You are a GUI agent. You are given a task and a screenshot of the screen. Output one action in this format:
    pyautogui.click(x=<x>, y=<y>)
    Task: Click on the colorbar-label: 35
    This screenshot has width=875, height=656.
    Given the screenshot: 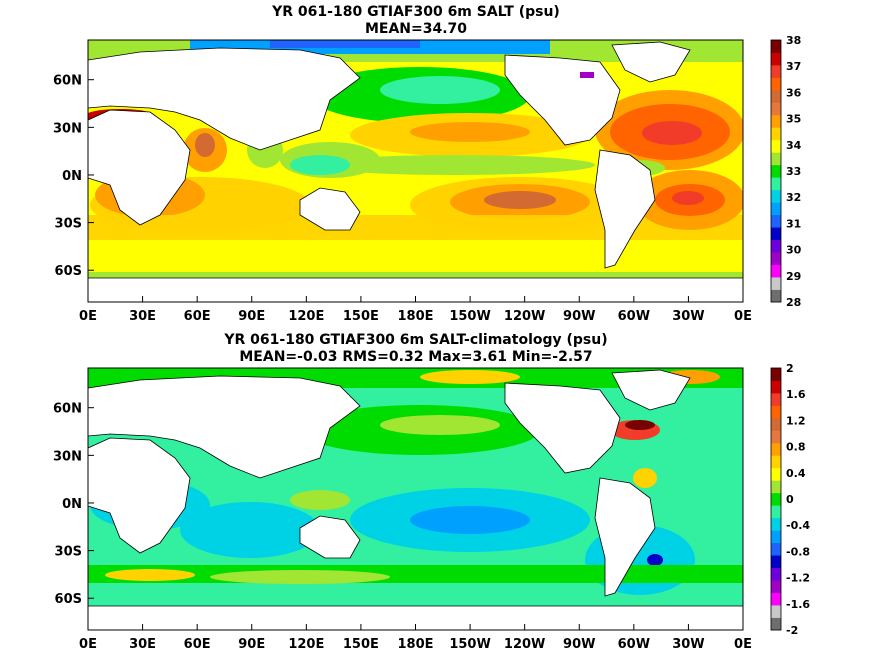 What is the action you would take?
    pyautogui.click(x=793, y=119)
    